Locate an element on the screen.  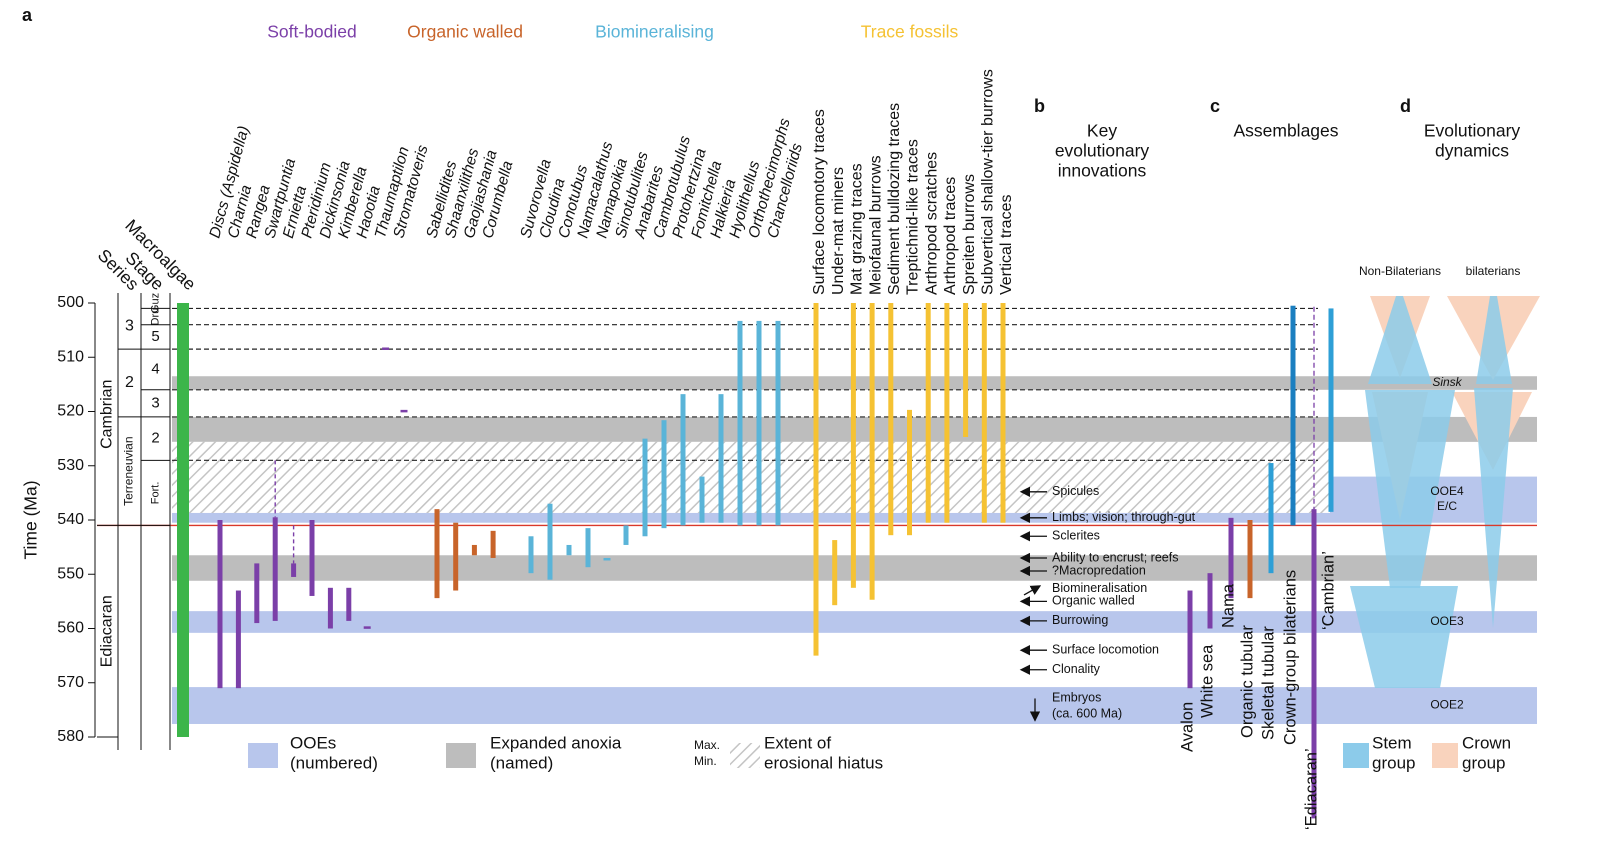
panel-label: d is located at coordinates (1405, 106).